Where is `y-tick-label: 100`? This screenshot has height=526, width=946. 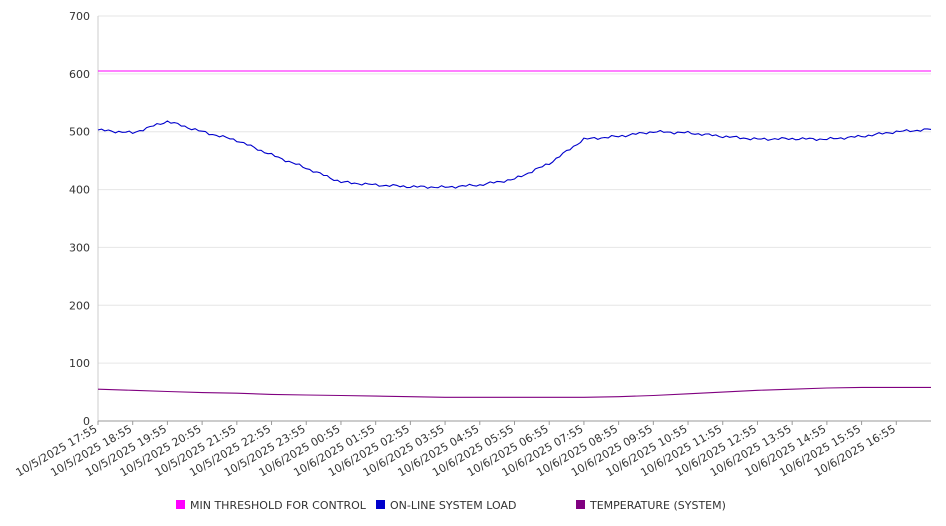 y-tick-label: 100 is located at coordinates (79, 363).